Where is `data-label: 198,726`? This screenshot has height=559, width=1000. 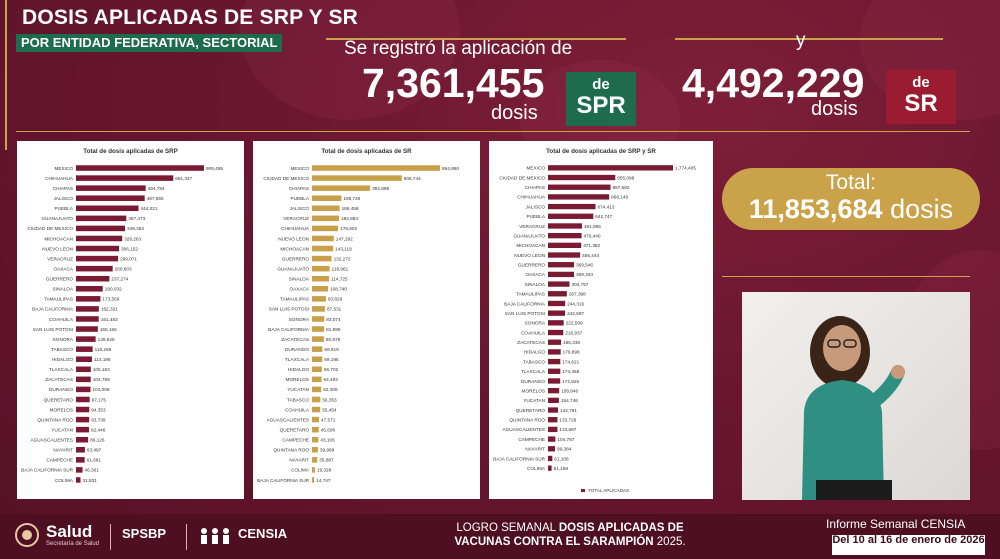 data-label: 198,726 is located at coordinates (351, 198).